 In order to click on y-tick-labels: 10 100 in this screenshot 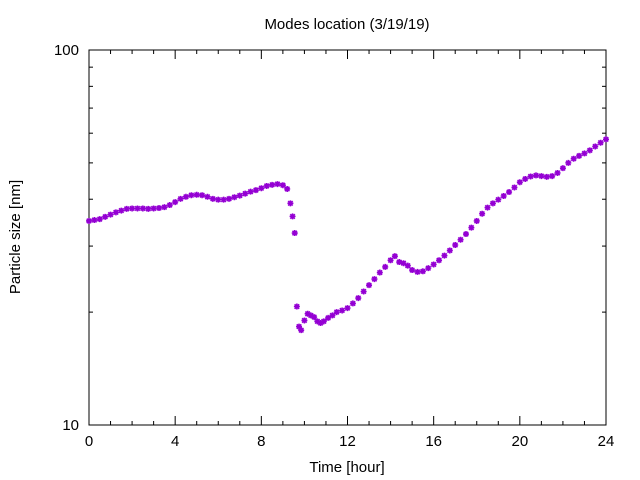, I will do `click(66, 238)`.